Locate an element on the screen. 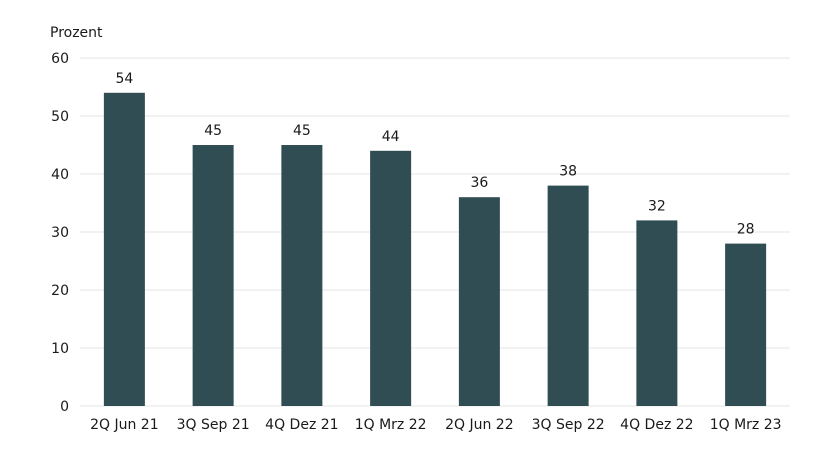  y-tick-label: 20 is located at coordinates (60, 291).